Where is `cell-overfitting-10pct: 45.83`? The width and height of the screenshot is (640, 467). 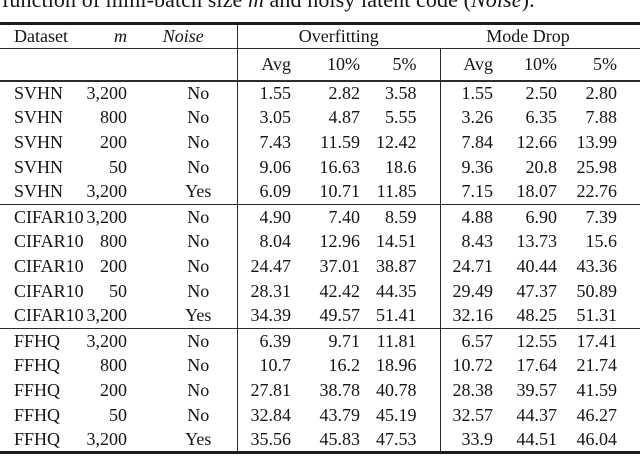 cell-overfitting-10pct: 45.83 is located at coordinates (340, 438).